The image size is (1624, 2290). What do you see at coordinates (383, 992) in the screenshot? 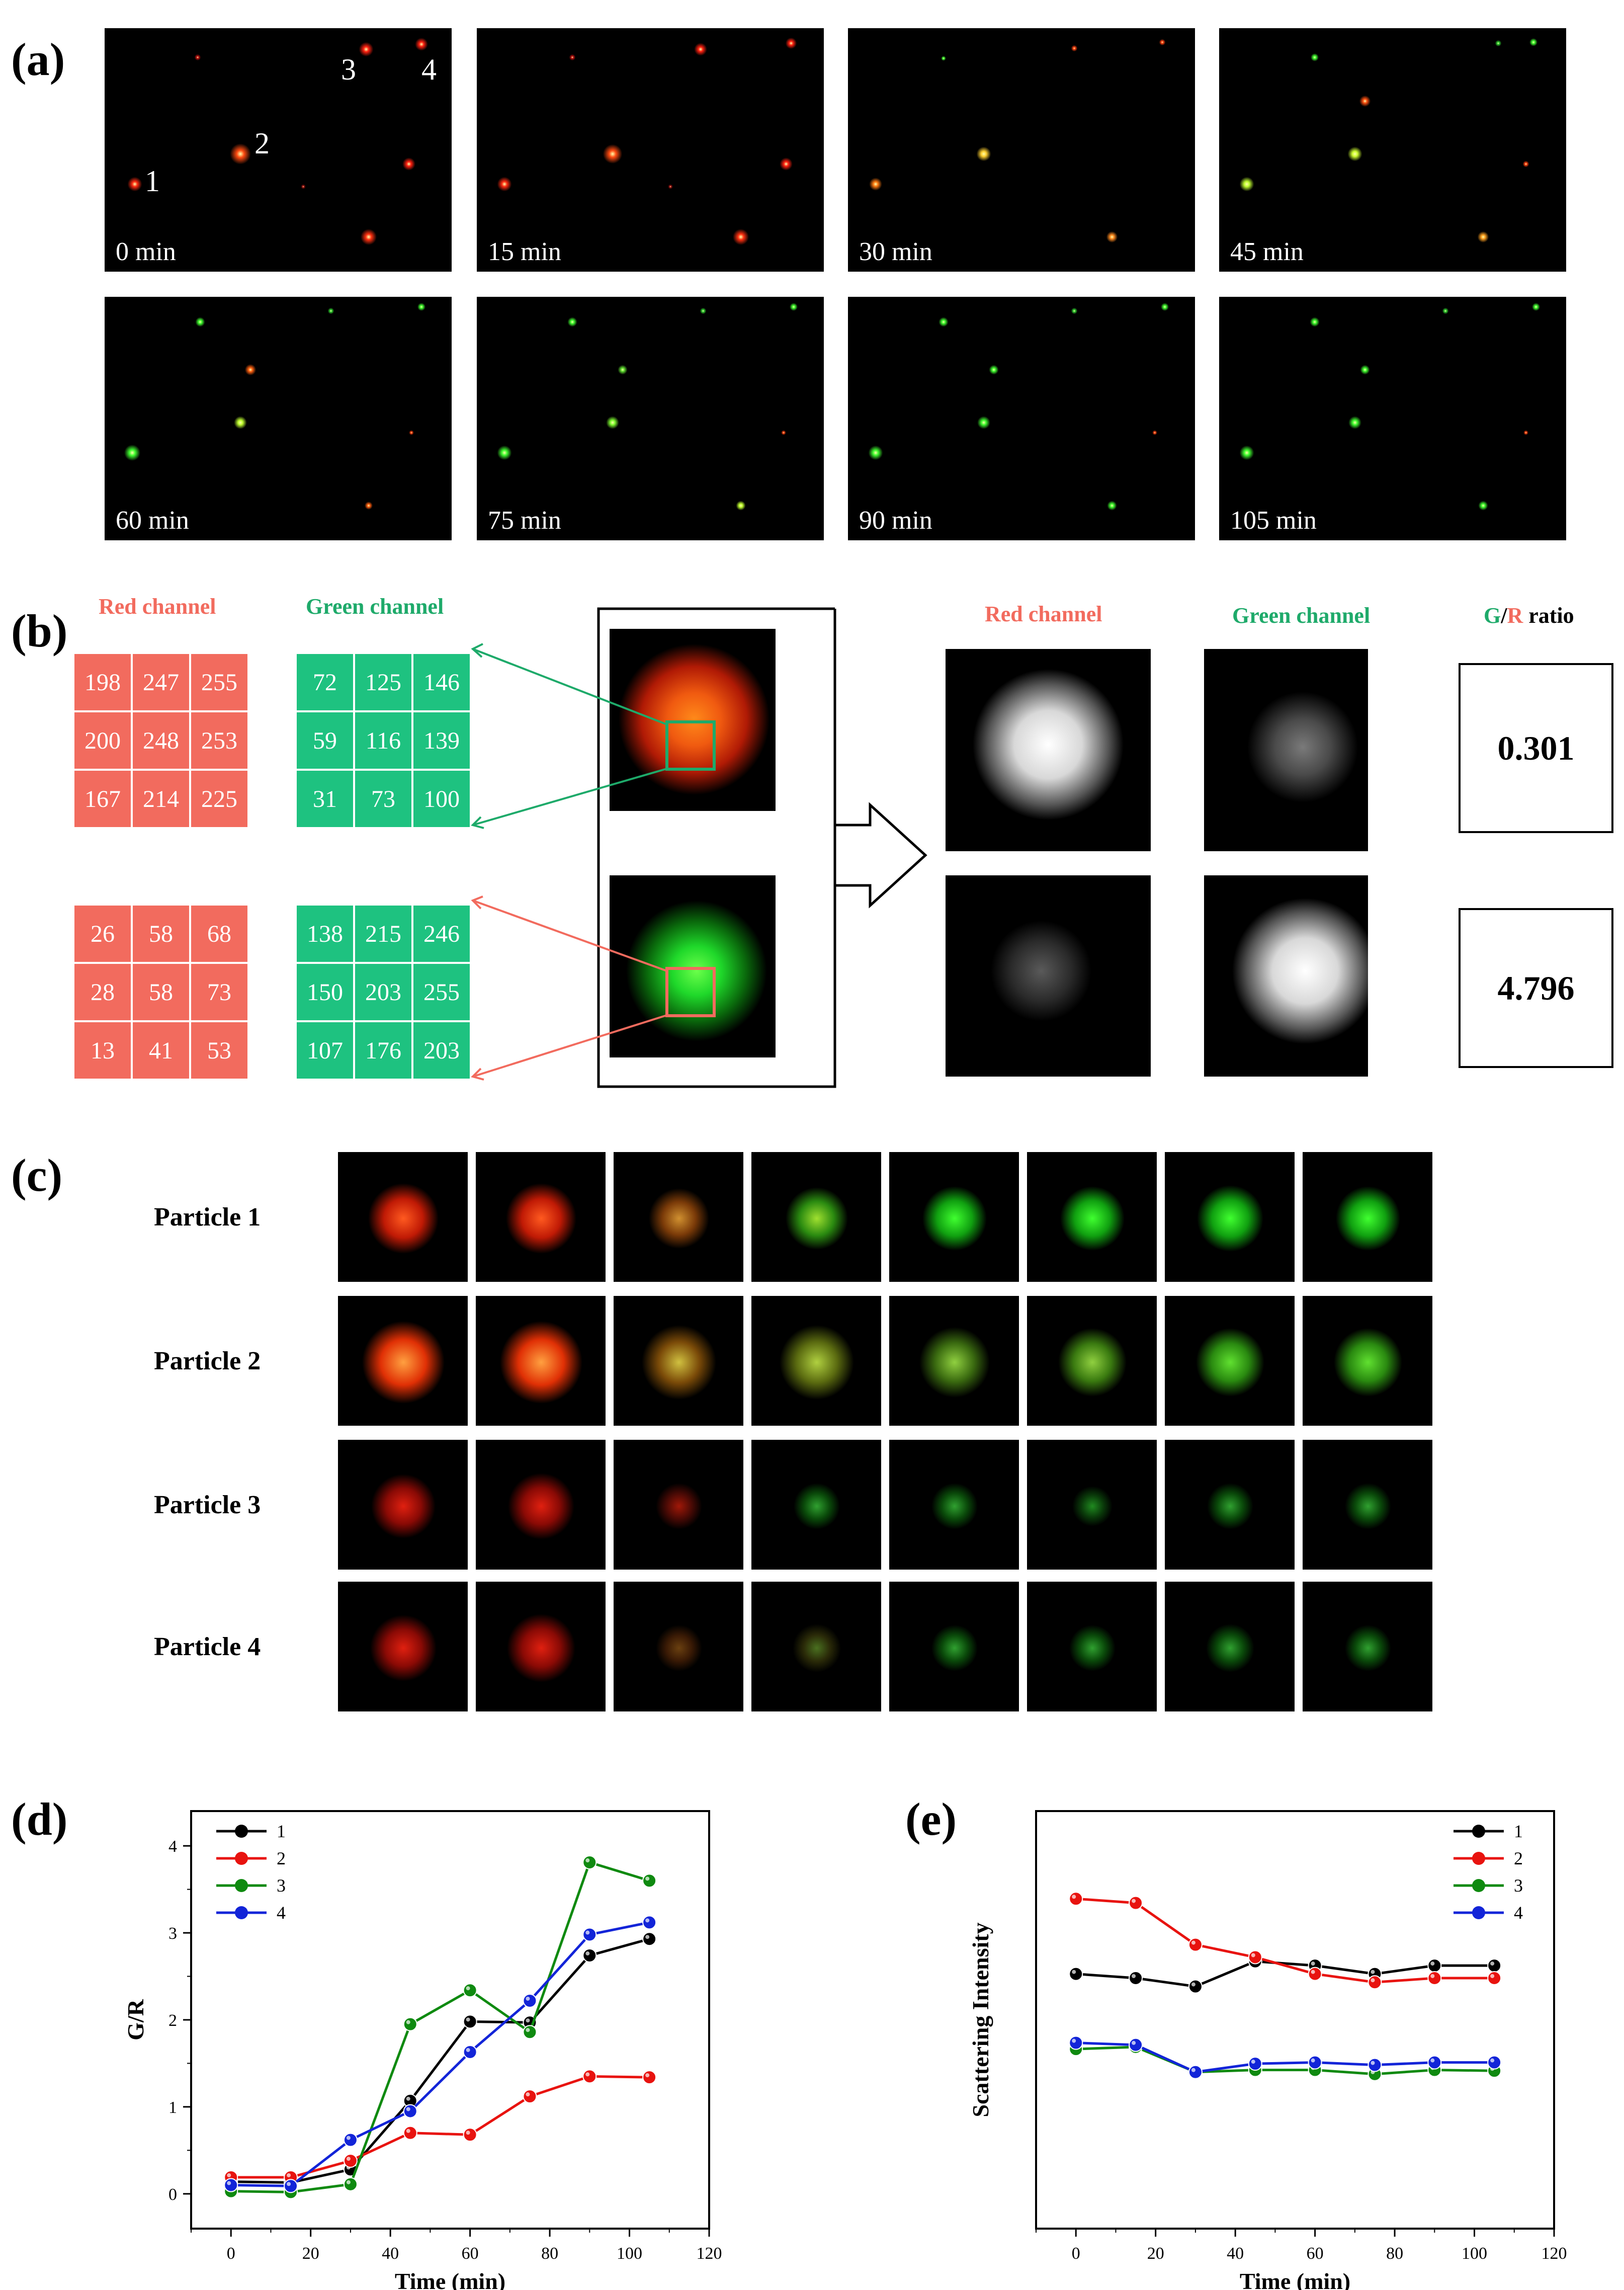
I see `bottom-green-grid: 138 215 246 150 203 255 107 176 203` at bounding box center [383, 992].